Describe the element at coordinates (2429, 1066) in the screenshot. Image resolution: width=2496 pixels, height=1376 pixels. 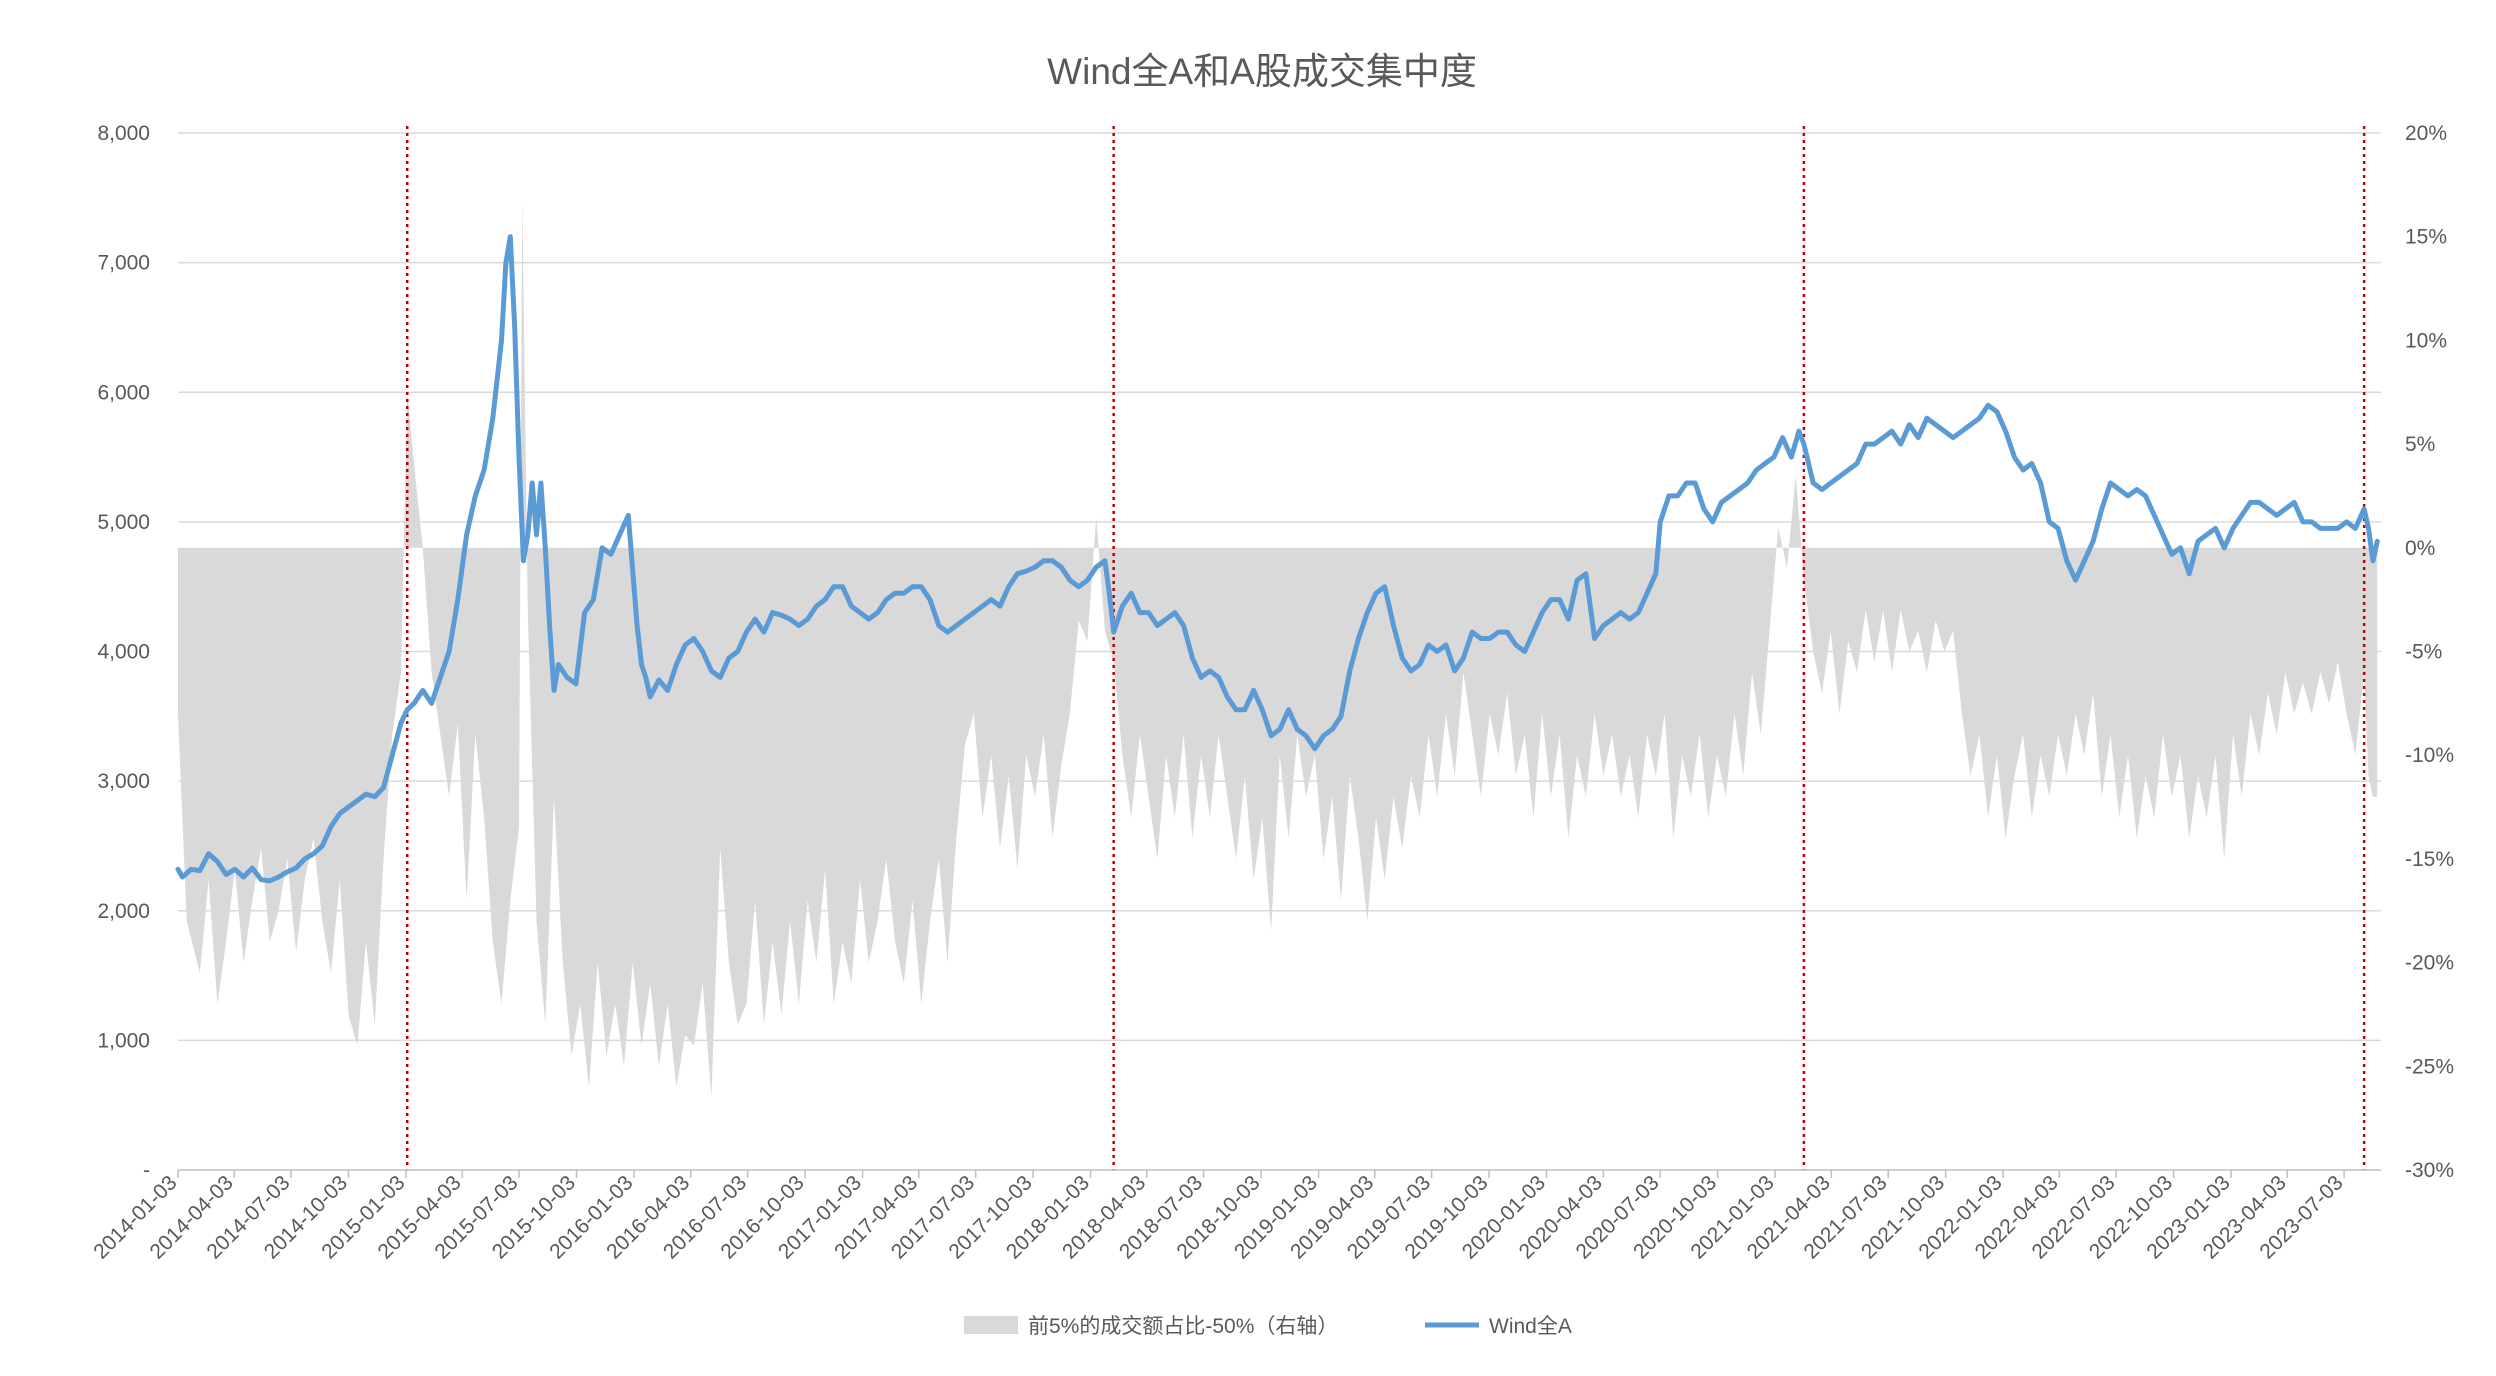
I see `y-right-tick-label: -25%` at that location.